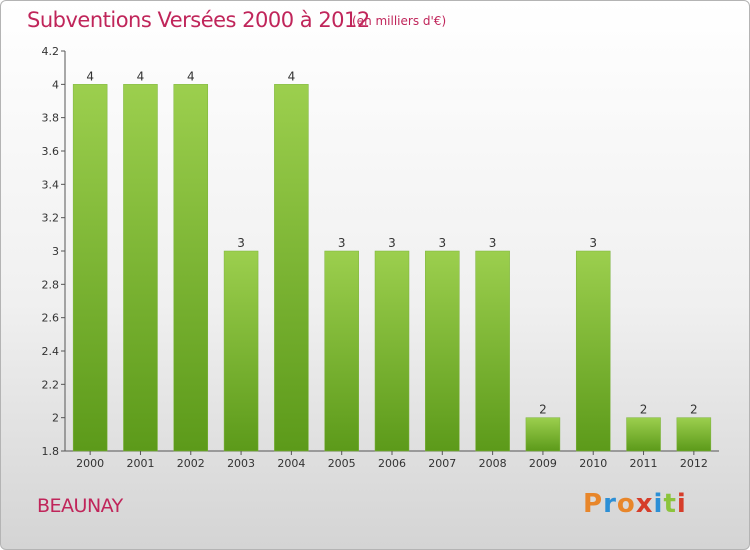 The image size is (750, 550). I want to click on x-tick-label: 2004, so click(291, 463).